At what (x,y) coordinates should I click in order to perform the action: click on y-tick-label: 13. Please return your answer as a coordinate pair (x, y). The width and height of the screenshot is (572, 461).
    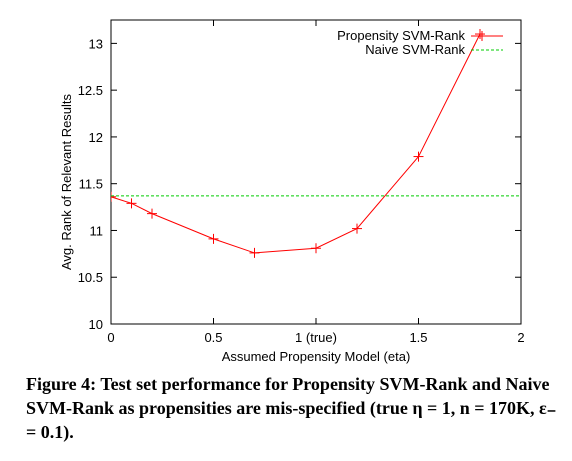
    Looking at the image, I should click on (96, 43).